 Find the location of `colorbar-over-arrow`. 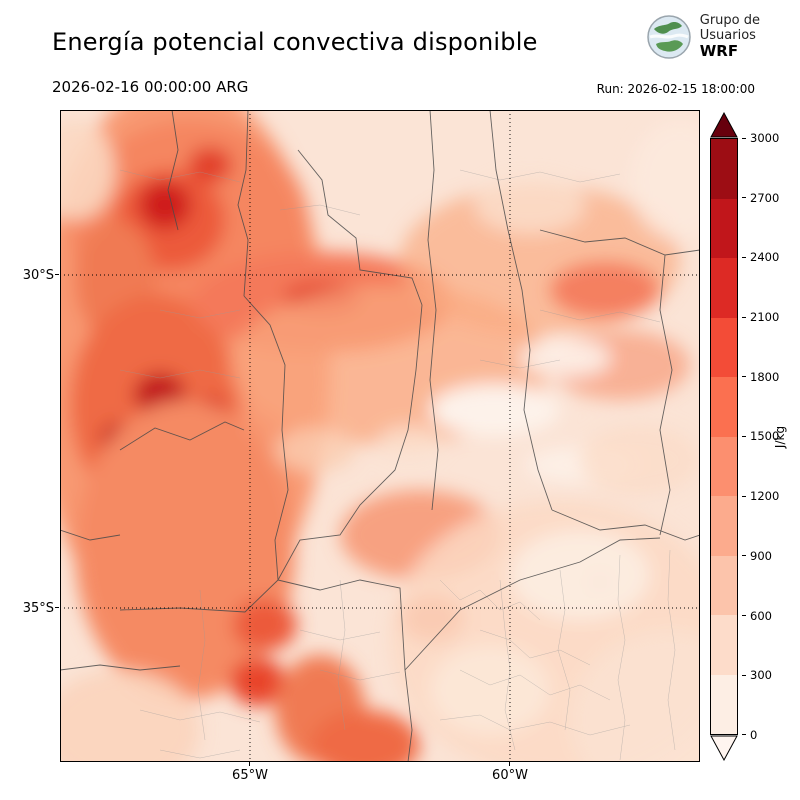

colorbar-over-arrow is located at coordinates (724, 125).